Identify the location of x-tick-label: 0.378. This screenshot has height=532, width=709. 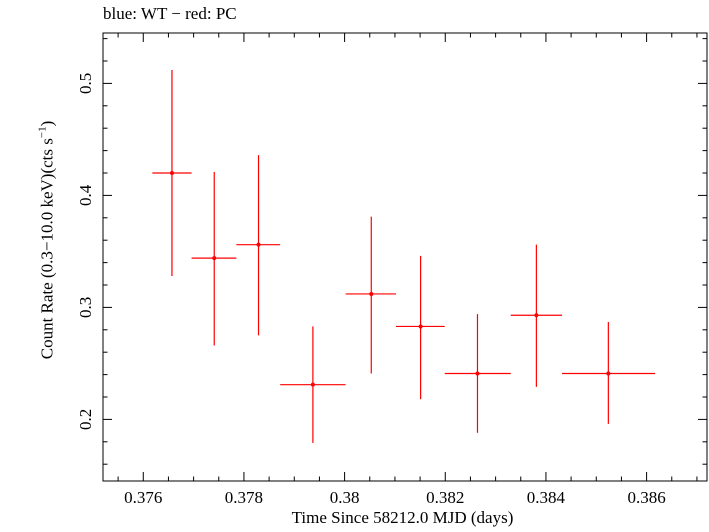
(244, 497).